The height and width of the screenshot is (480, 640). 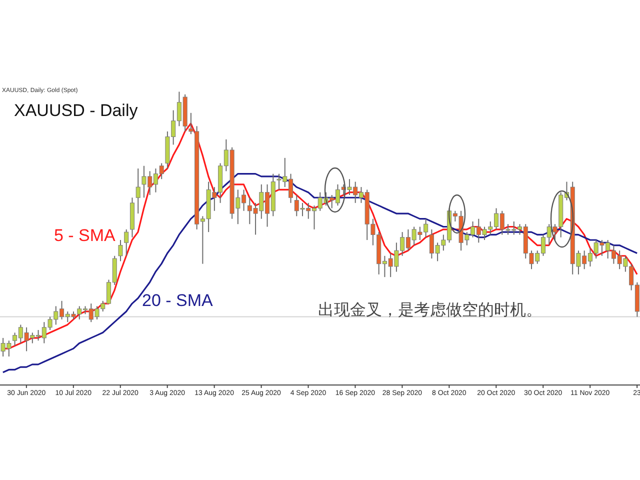 I want to click on series-label: 20 - SMA, so click(x=177, y=301).